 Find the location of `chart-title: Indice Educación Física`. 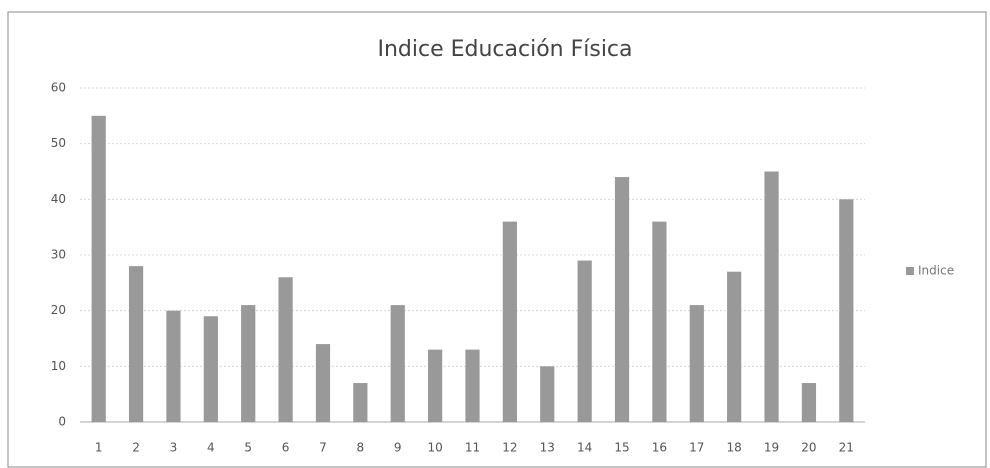

chart-title: Indice Educación Física is located at coordinates (504, 49).